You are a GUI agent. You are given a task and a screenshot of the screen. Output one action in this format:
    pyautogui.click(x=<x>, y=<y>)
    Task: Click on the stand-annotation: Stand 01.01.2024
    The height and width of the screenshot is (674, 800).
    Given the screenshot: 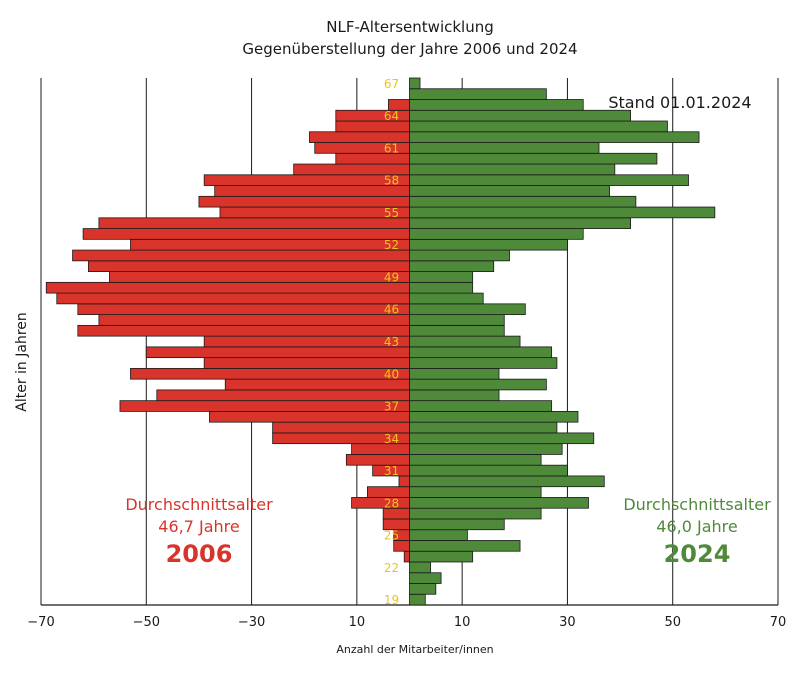 What is the action you would take?
    pyautogui.click(x=679, y=102)
    